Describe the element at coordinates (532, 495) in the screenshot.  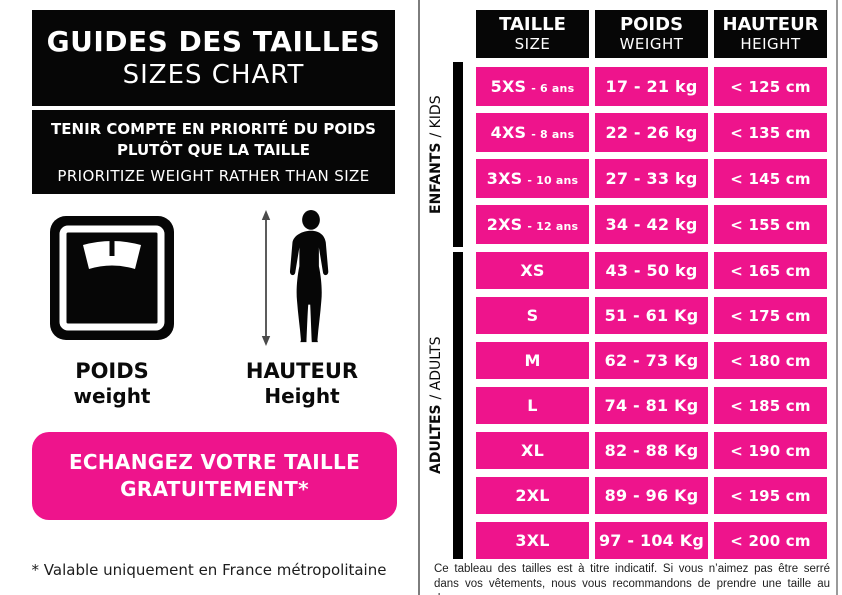
I see `size-cell: 2XL` at that location.